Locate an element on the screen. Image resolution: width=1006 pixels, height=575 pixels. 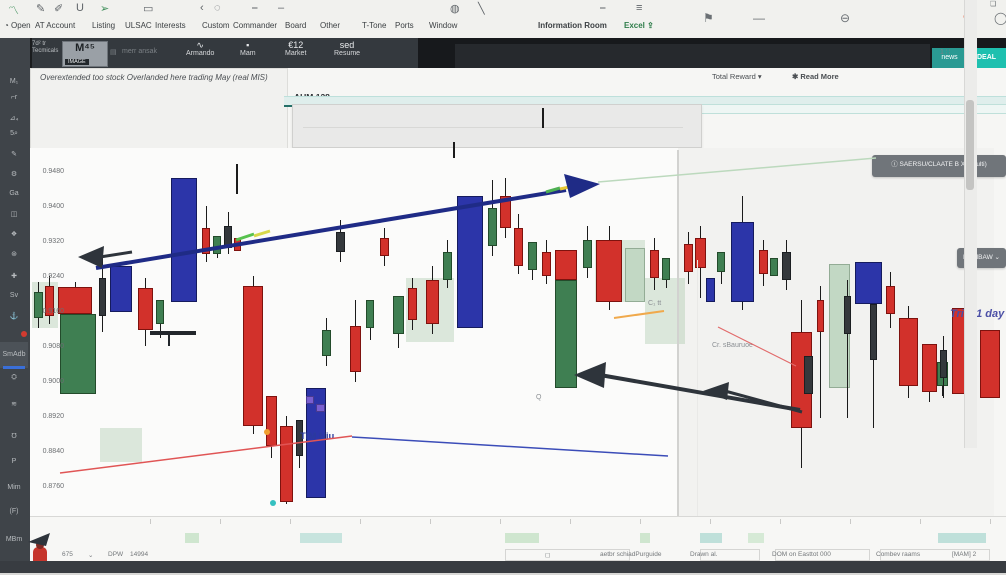
menu--open: ◔ Open is located at coordinates (17, 25).